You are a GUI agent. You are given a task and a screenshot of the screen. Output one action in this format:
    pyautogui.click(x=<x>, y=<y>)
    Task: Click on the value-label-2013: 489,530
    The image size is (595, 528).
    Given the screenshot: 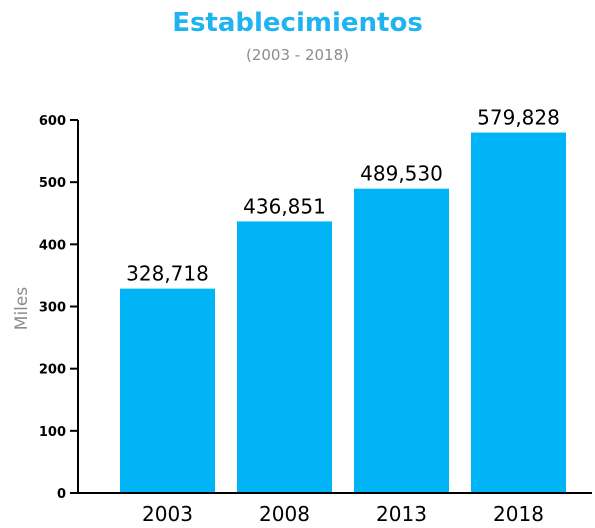 What is the action you would take?
    pyautogui.click(x=401, y=174)
    